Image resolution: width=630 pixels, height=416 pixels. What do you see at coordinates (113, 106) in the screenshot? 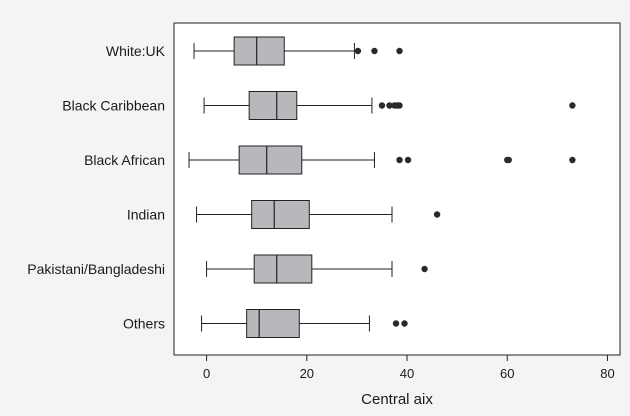
I see `category-label: Black Caribbean` at bounding box center [113, 106].